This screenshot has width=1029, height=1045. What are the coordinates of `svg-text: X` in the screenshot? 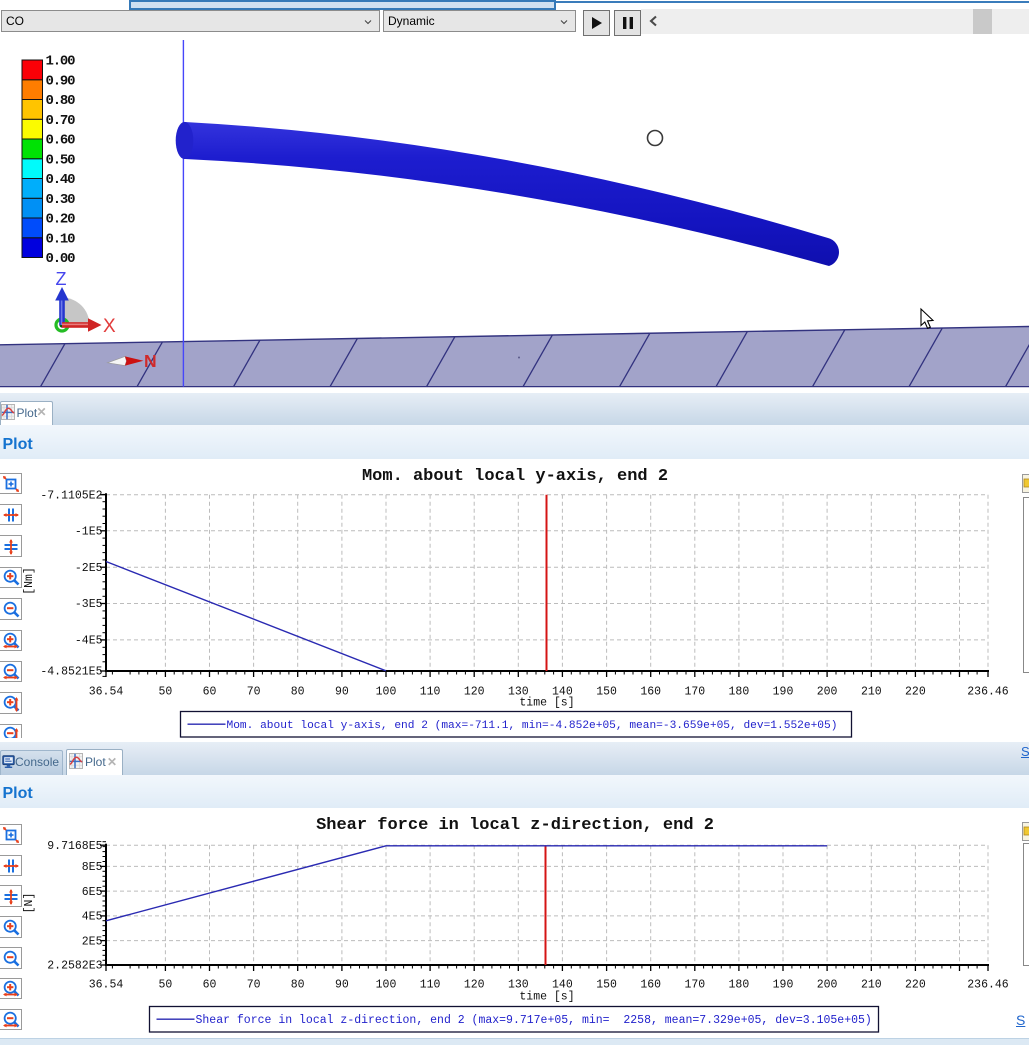 It's located at (109, 326).